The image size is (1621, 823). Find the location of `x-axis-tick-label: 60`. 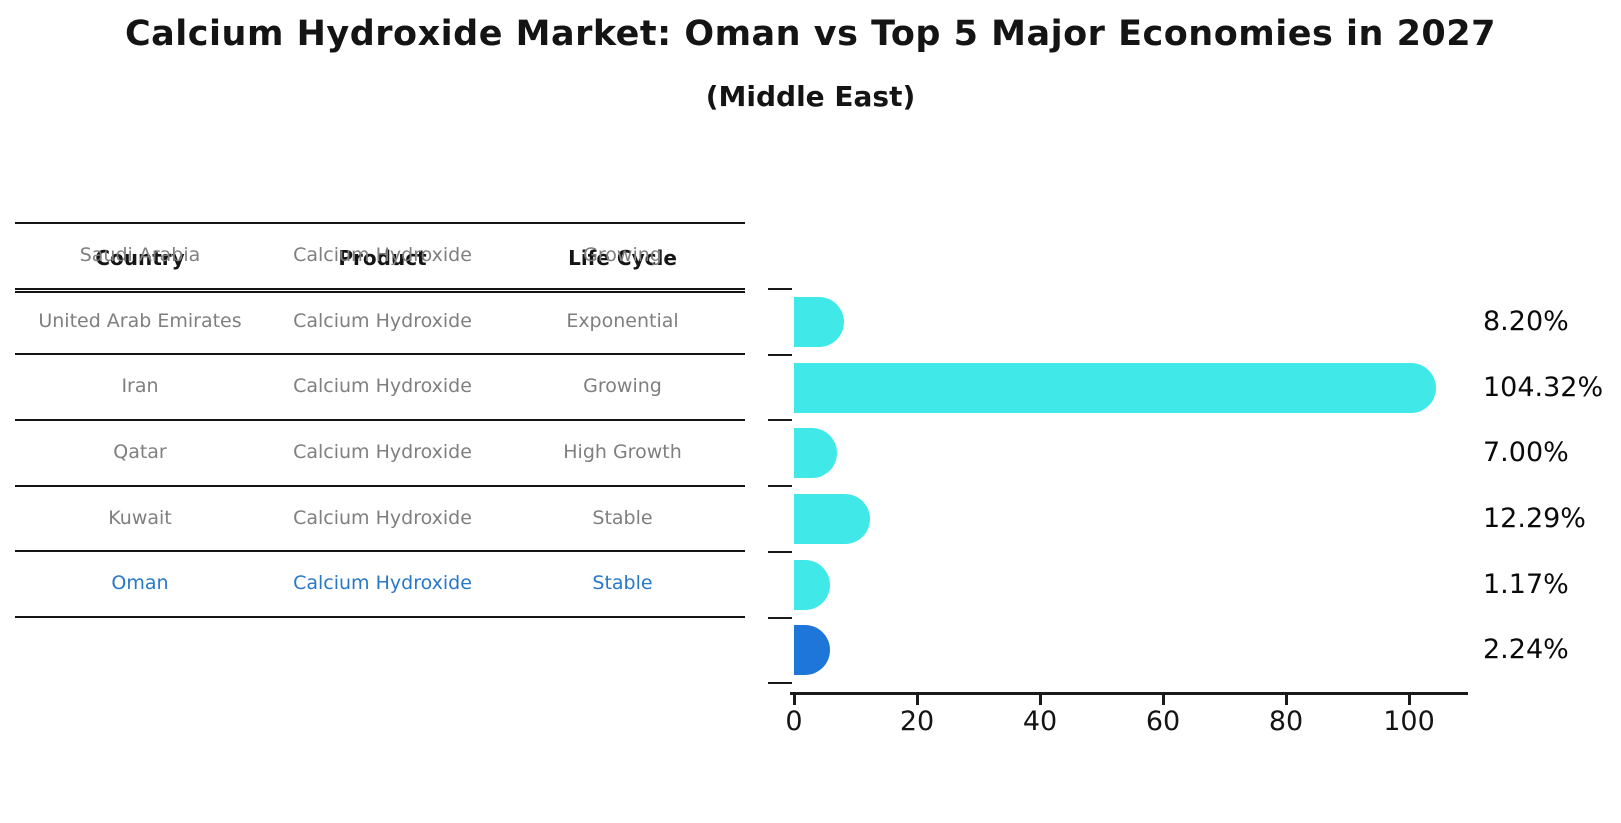

x-axis-tick-label: 60 is located at coordinates (1163, 721).